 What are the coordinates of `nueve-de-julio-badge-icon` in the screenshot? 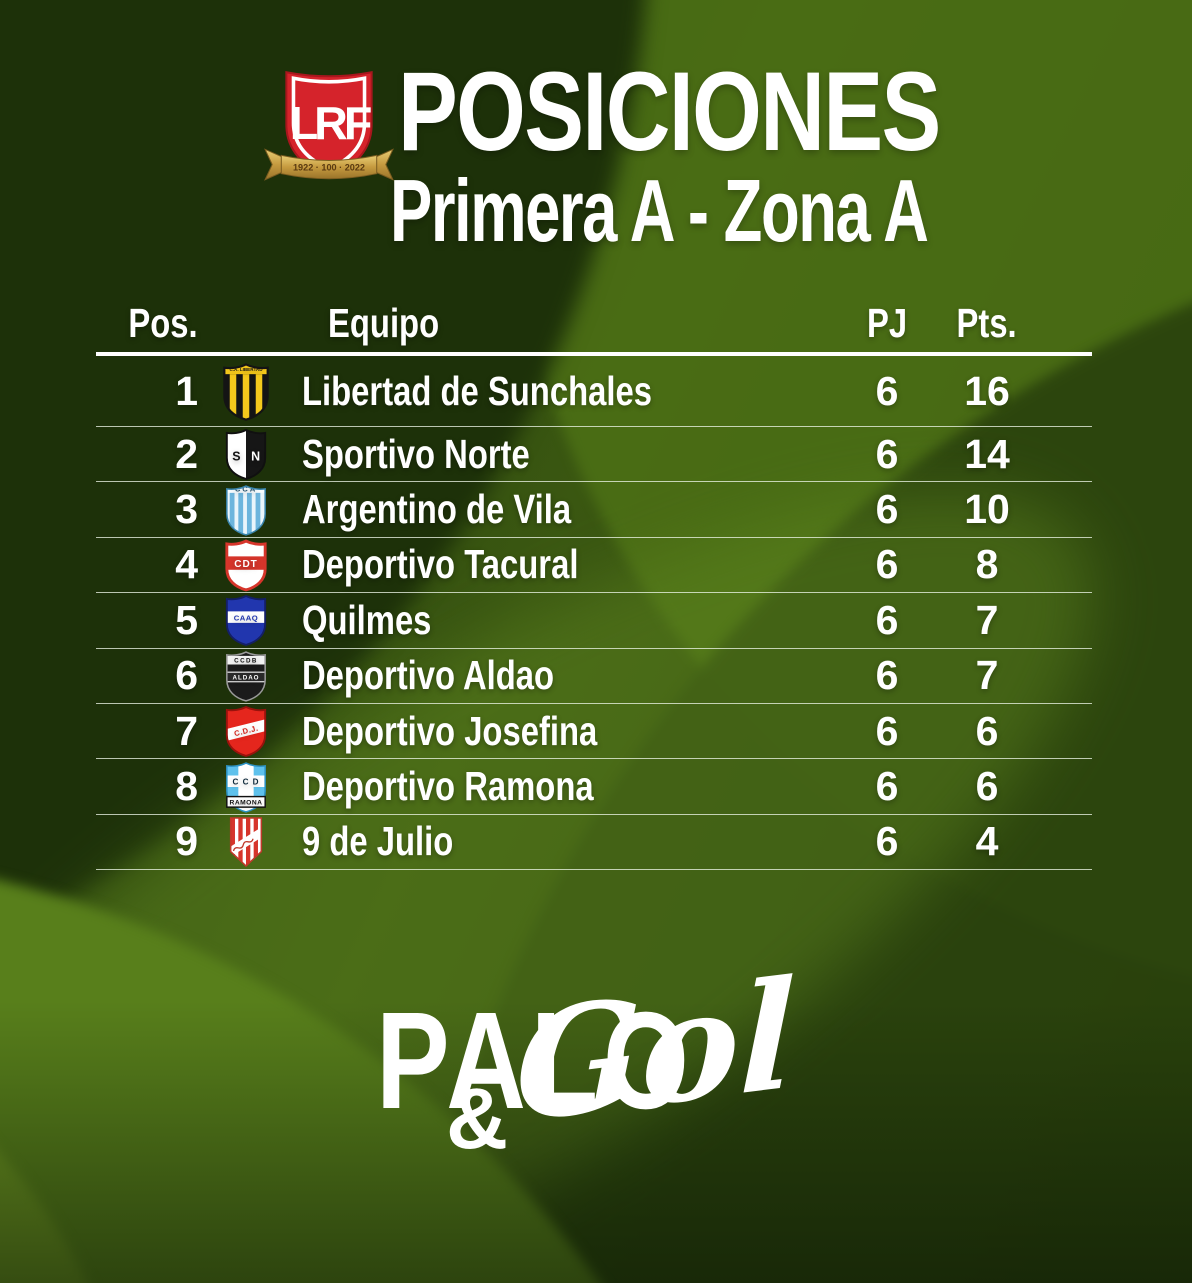 It's located at (246, 842).